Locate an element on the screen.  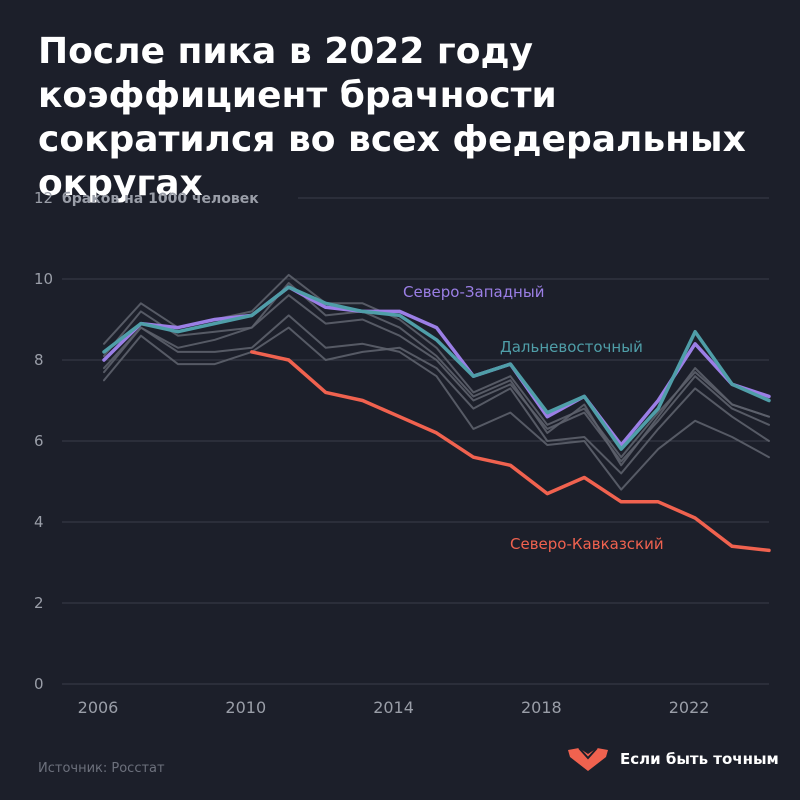
x-tick-label: 2022 is located at coordinates (689, 707).